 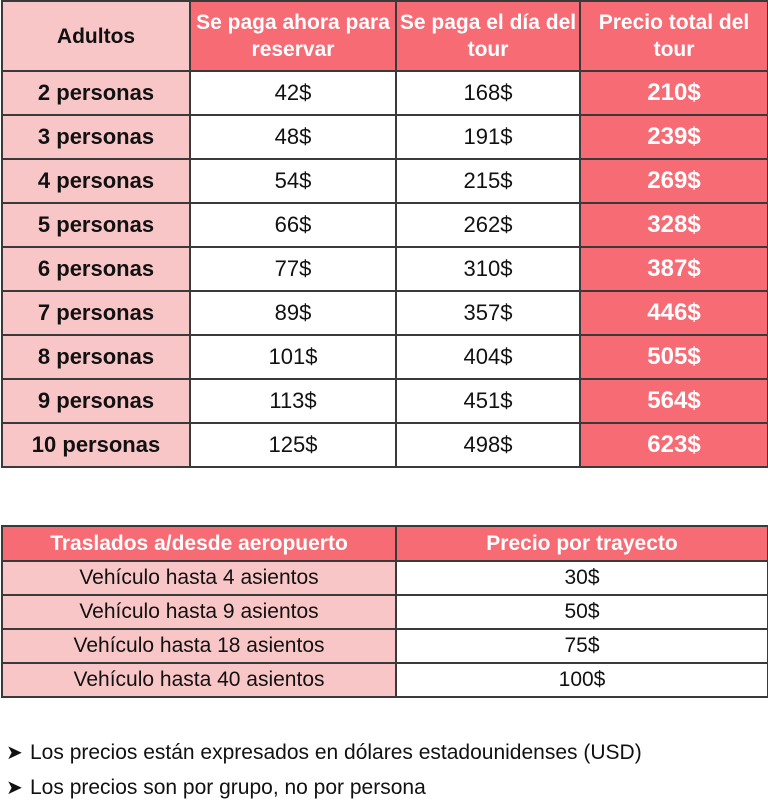 What do you see at coordinates (488, 313) in the screenshot?
I see `pay-day-cell: 357$` at bounding box center [488, 313].